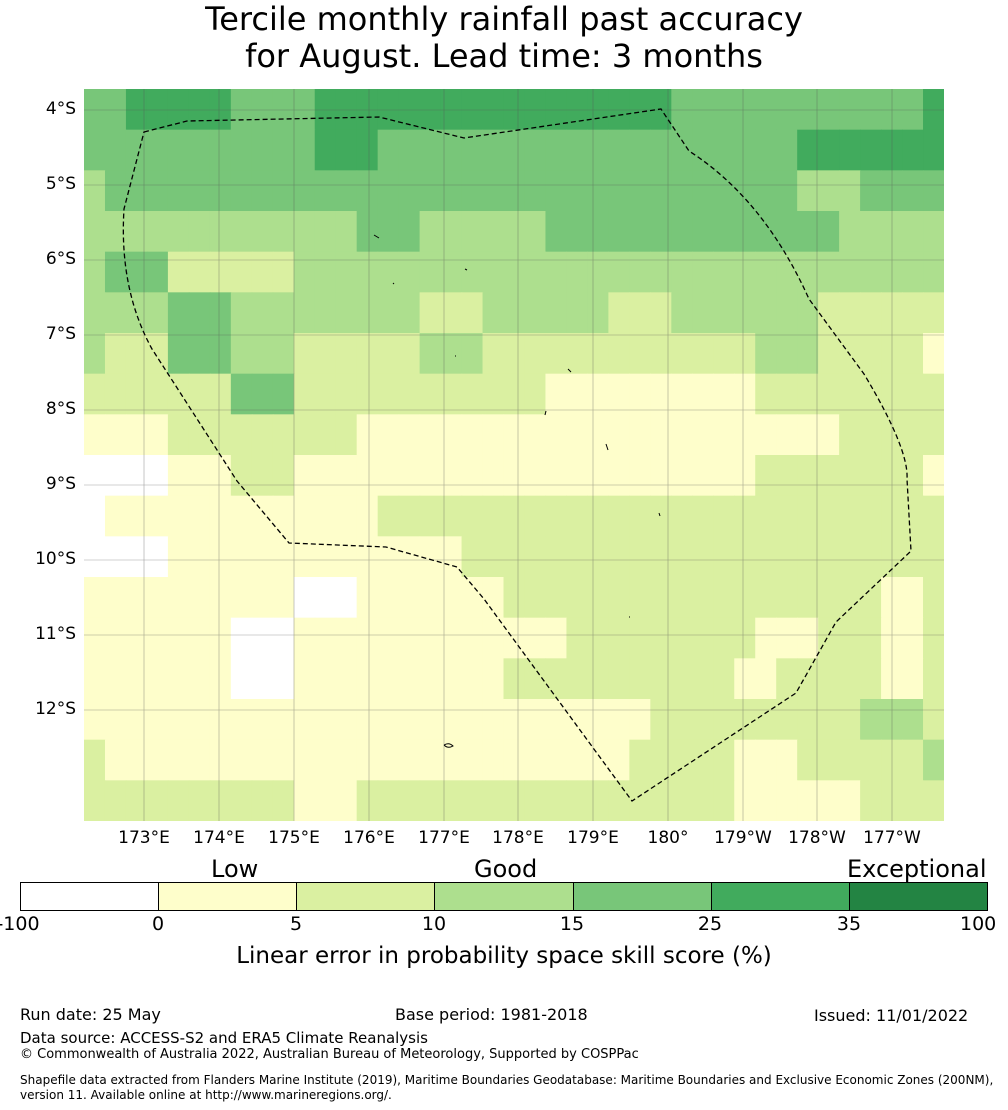  What do you see at coordinates (780, 896) in the screenshot?
I see `colorbar-segment` at bounding box center [780, 896].